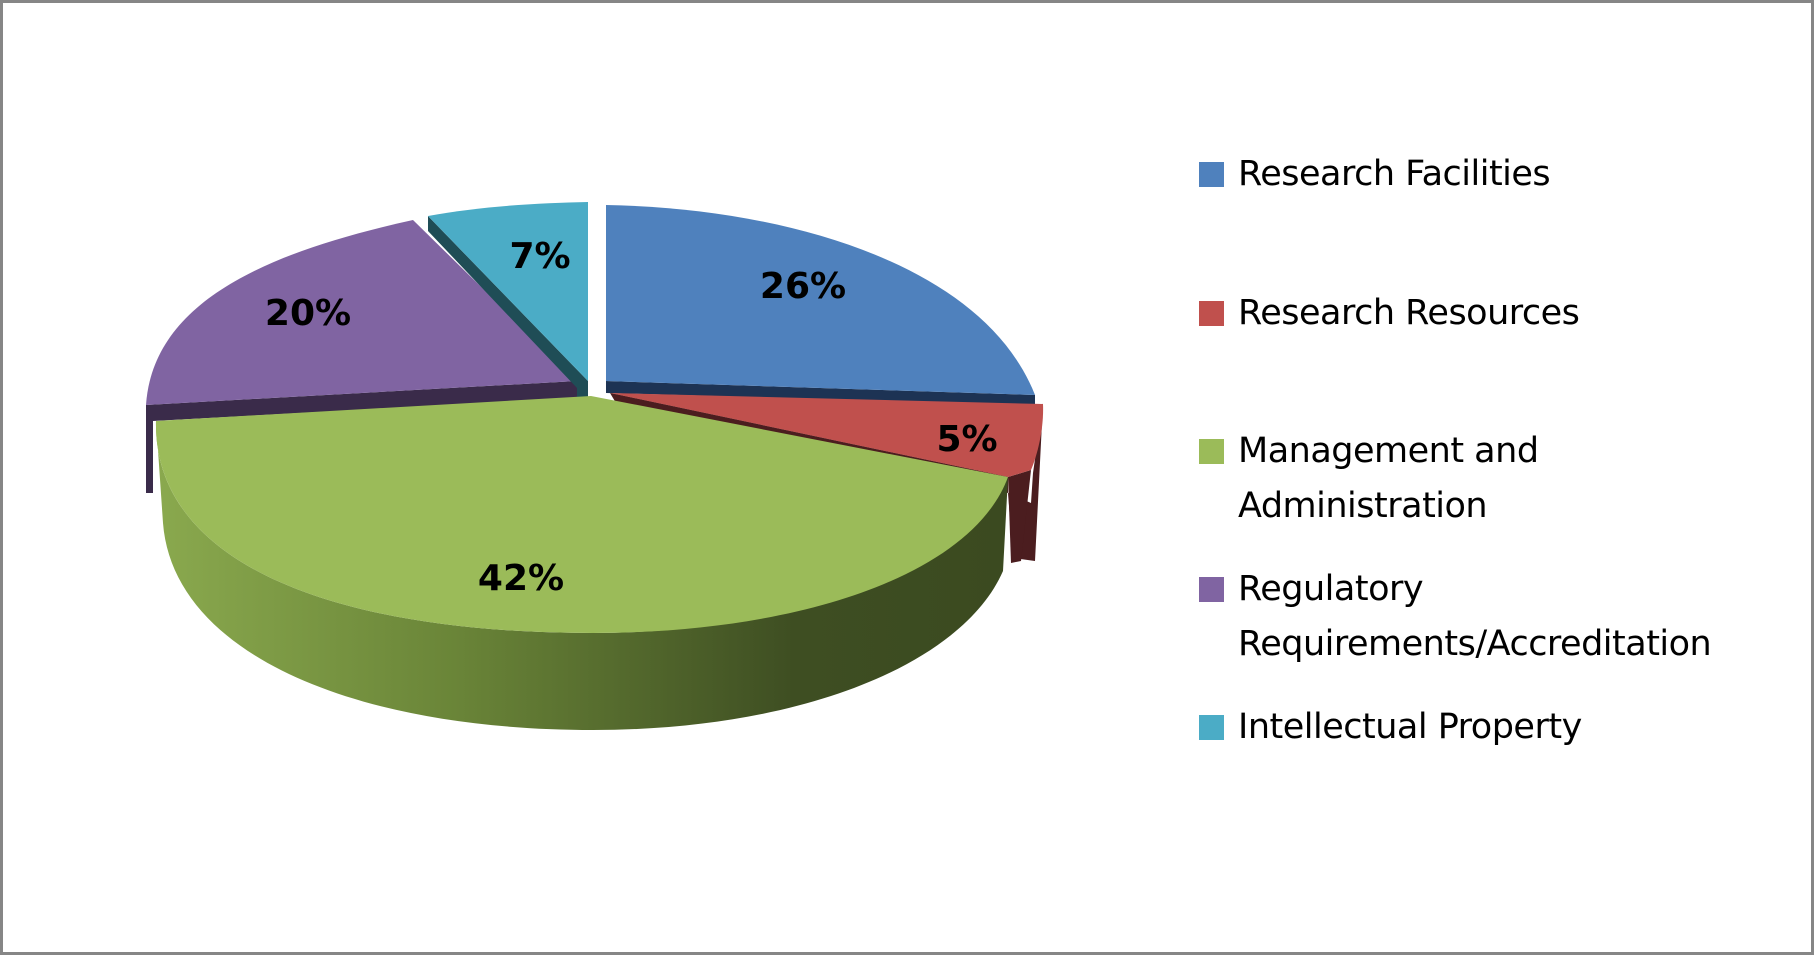  Describe the element at coordinates (308, 313) in the screenshot. I see `label-regulatory: 20%` at that location.